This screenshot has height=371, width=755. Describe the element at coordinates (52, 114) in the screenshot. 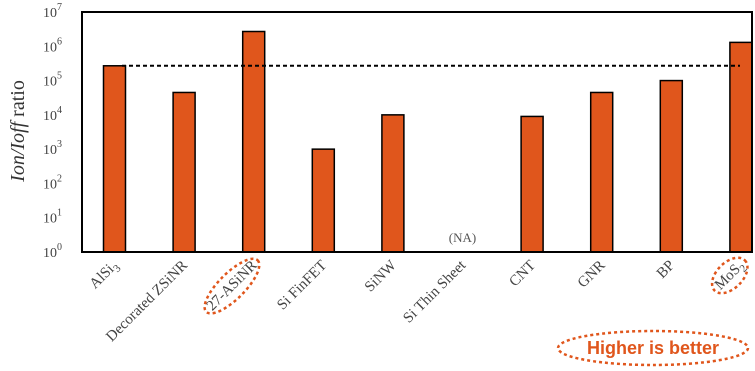

I see `y-tick-label: 10⁴` at that location.